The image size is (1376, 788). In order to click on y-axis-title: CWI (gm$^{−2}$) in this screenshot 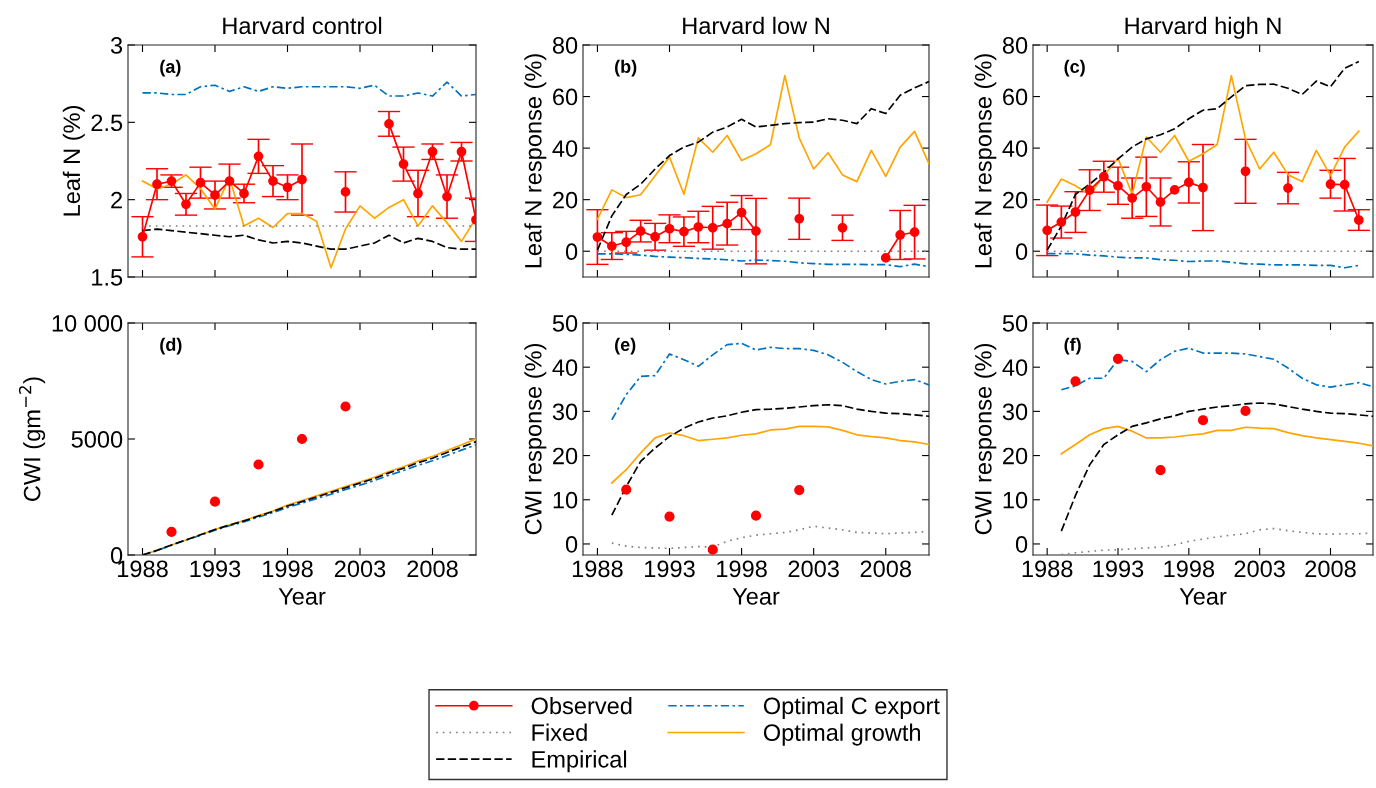, I will do `click(32, 439)`.